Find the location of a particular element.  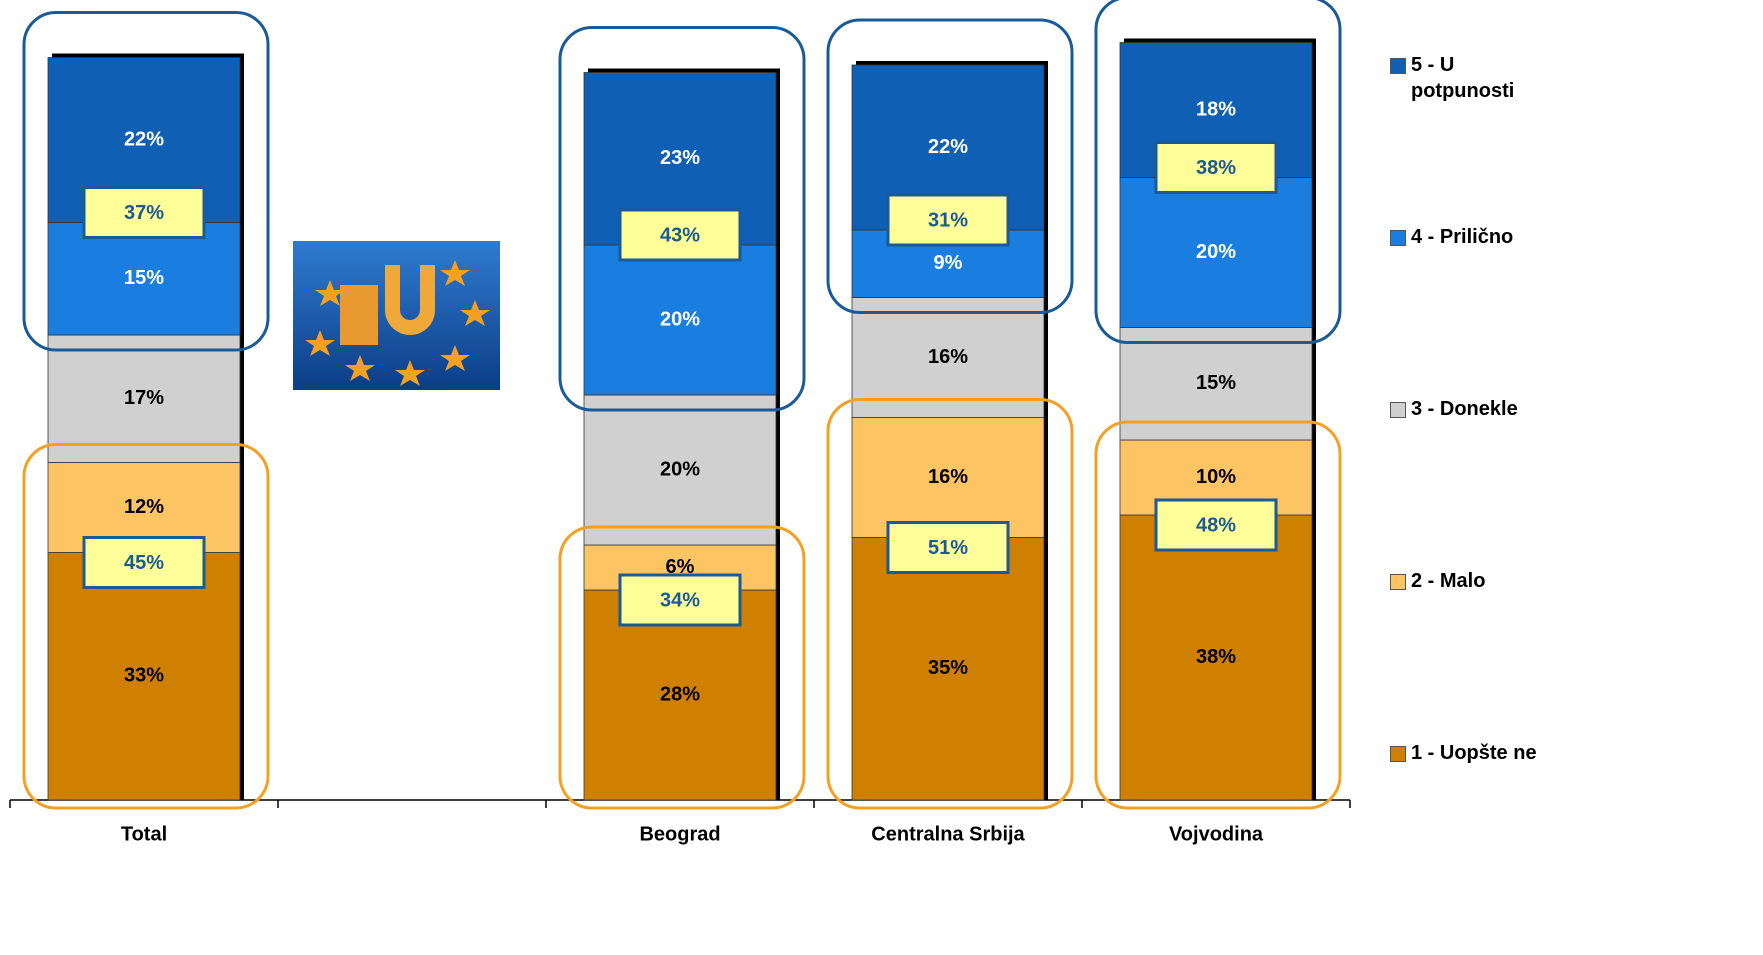

summary-label: 43% is located at coordinates (680, 235).